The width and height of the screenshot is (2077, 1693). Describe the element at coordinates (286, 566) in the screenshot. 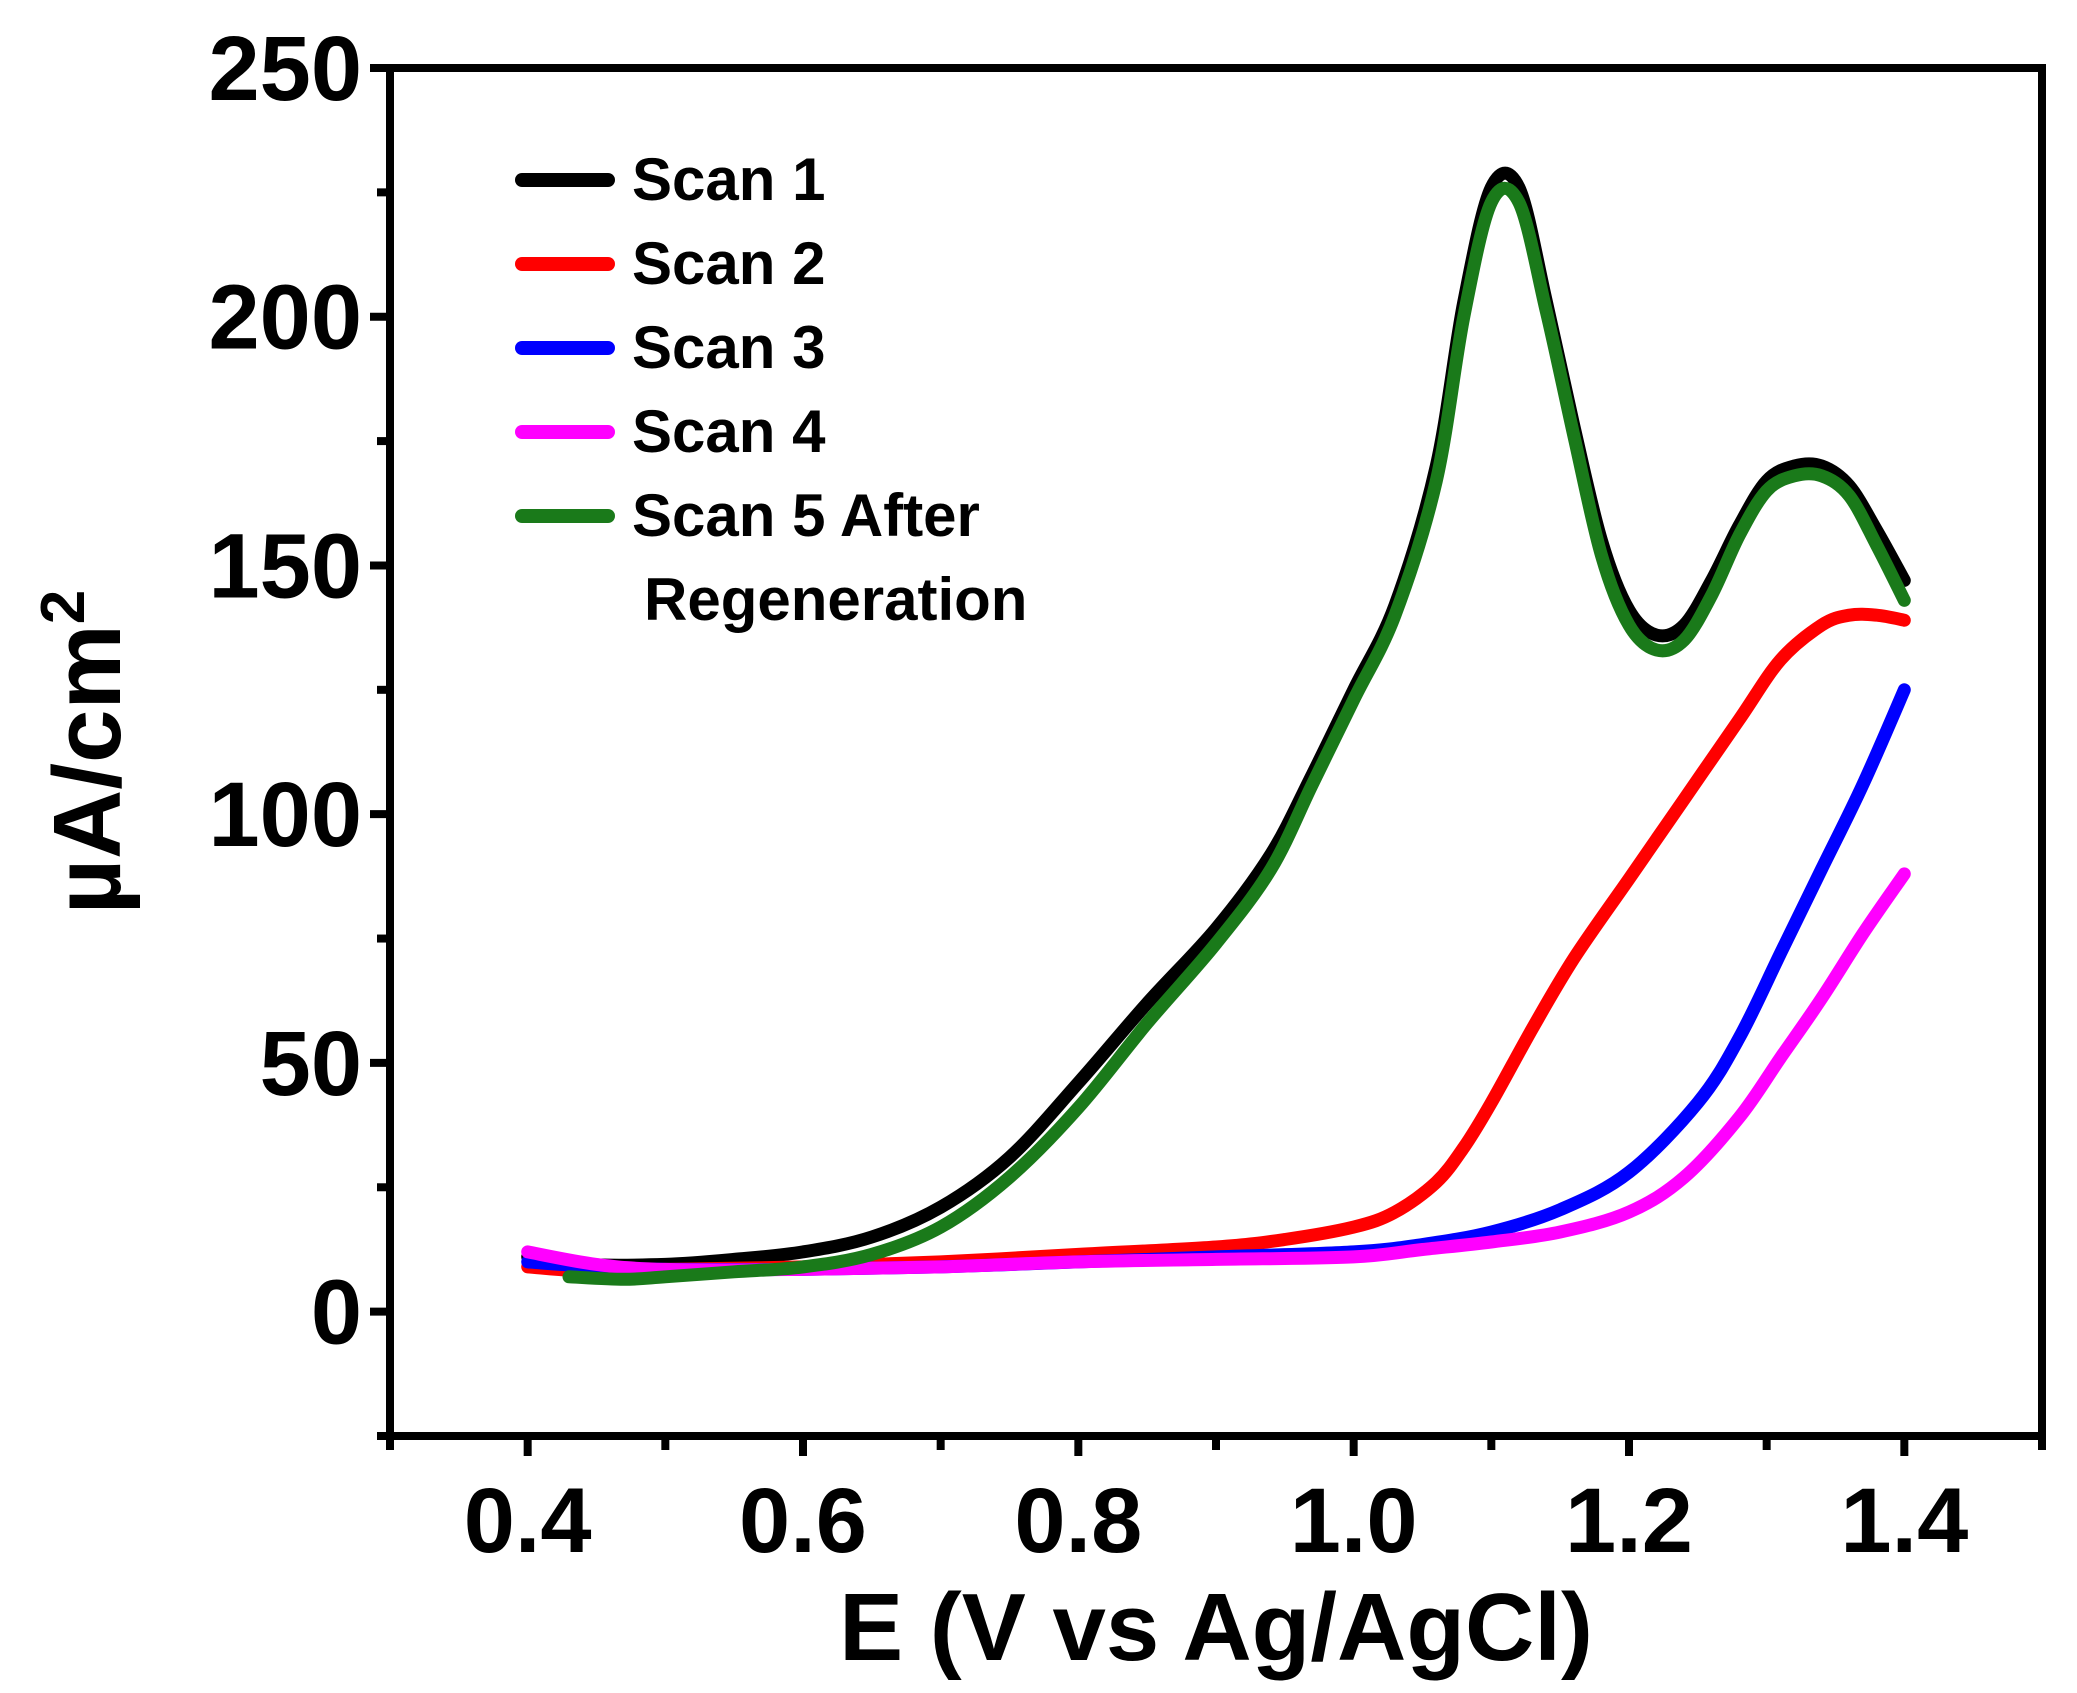

I see `y-tick-label: 150` at that location.